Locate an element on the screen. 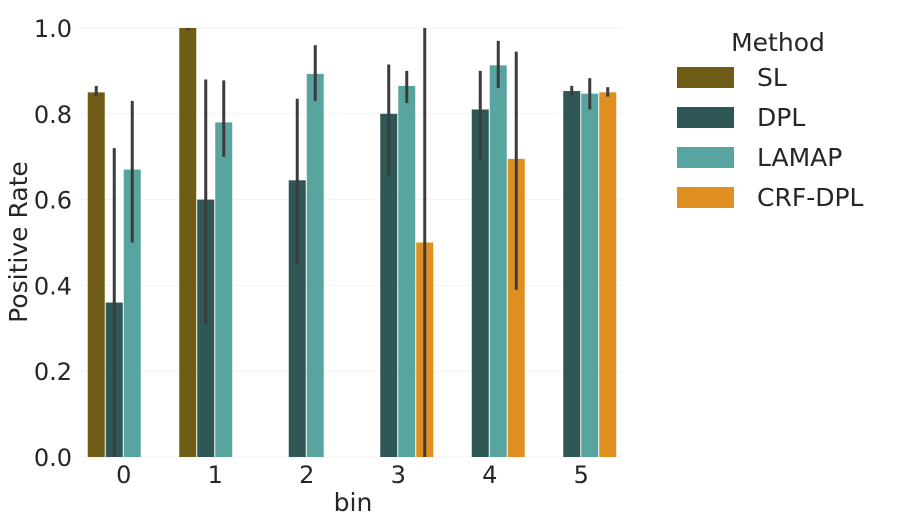  legend-label-crf-dpl: CRF-DPL is located at coordinates (810, 197).